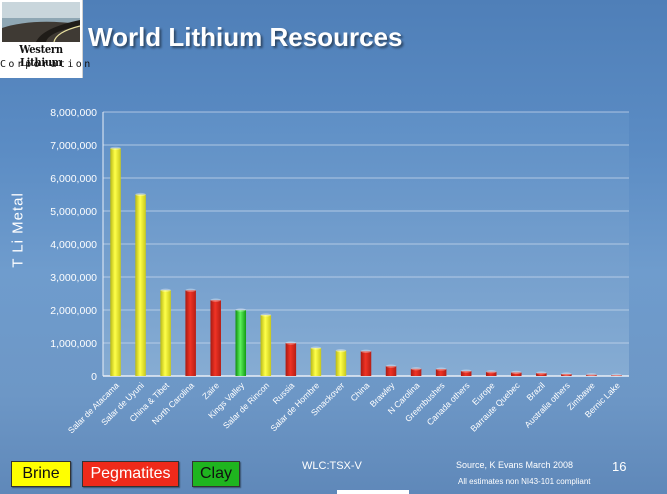 Image resolution: width=667 pixels, height=494 pixels. What do you see at coordinates (241, 343) in the screenshot?
I see `bar-kings-valley` at bounding box center [241, 343].